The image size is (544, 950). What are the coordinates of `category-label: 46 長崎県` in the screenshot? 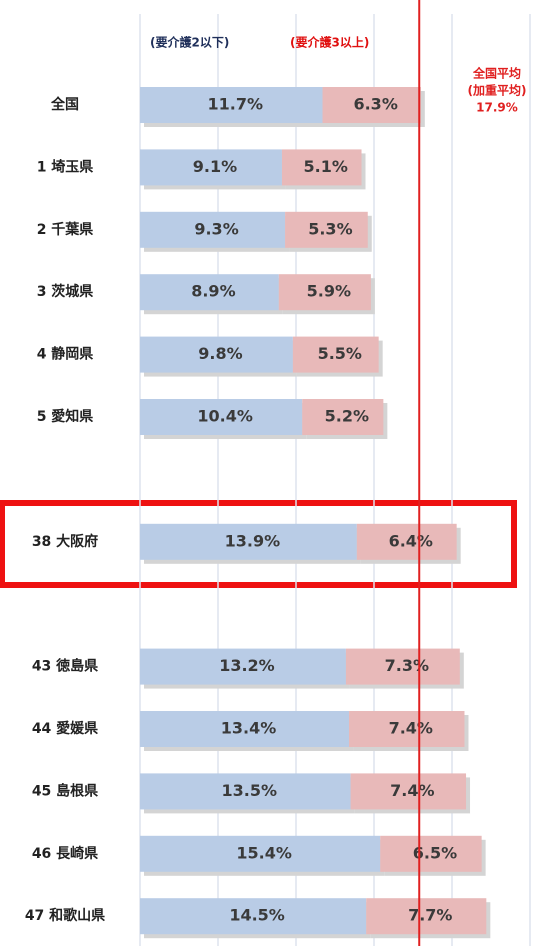 It's located at (65, 853).